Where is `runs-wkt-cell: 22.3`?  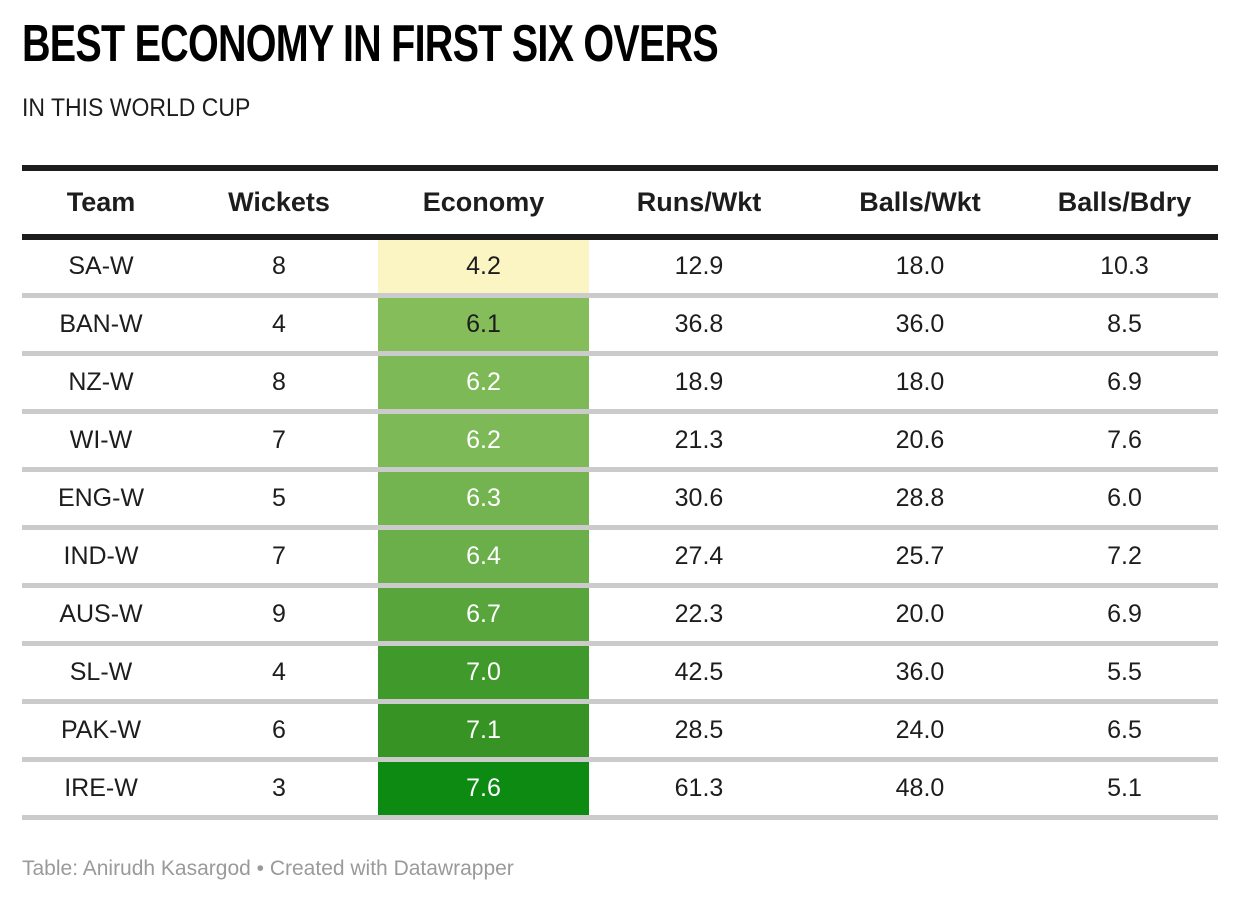
runs-wkt-cell: 22.3 is located at coordinates (699, 615).